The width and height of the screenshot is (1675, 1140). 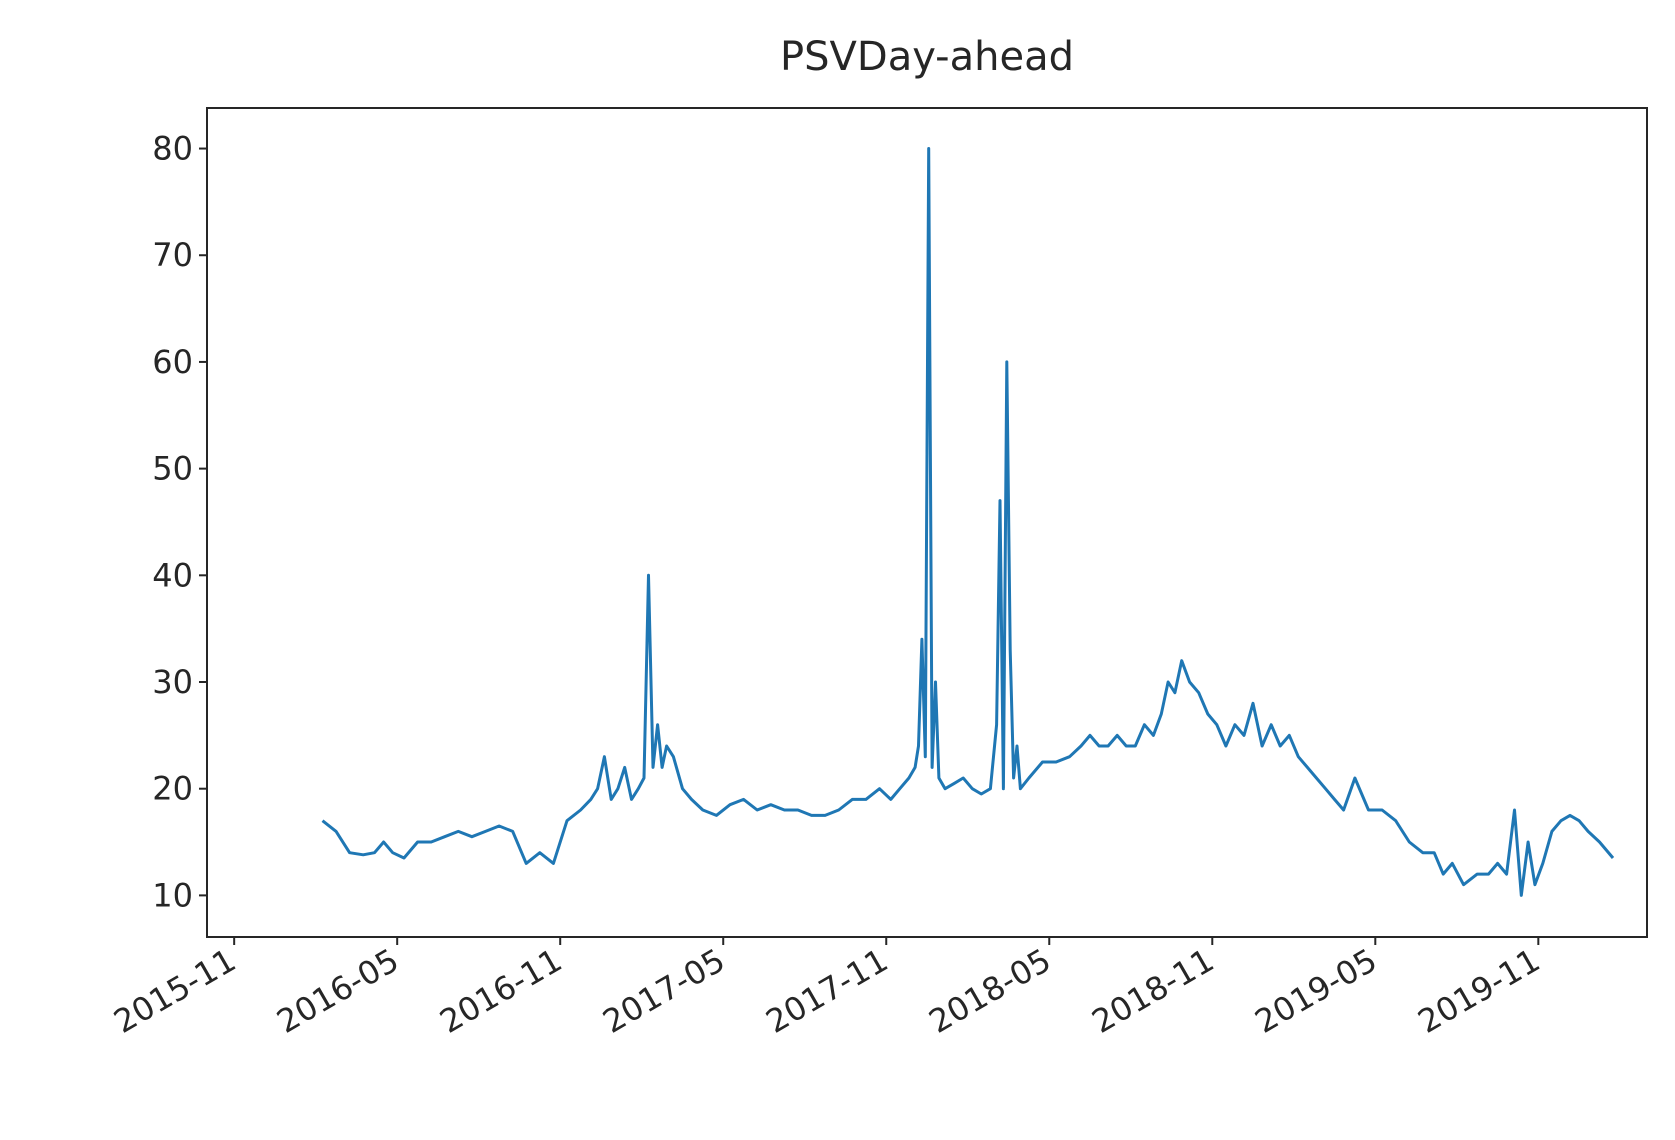 What do you see at coordinates (1152, 991) in the screenshot?
I see `x-tick-label: 2018-11` at bounding box center [1152, 991].